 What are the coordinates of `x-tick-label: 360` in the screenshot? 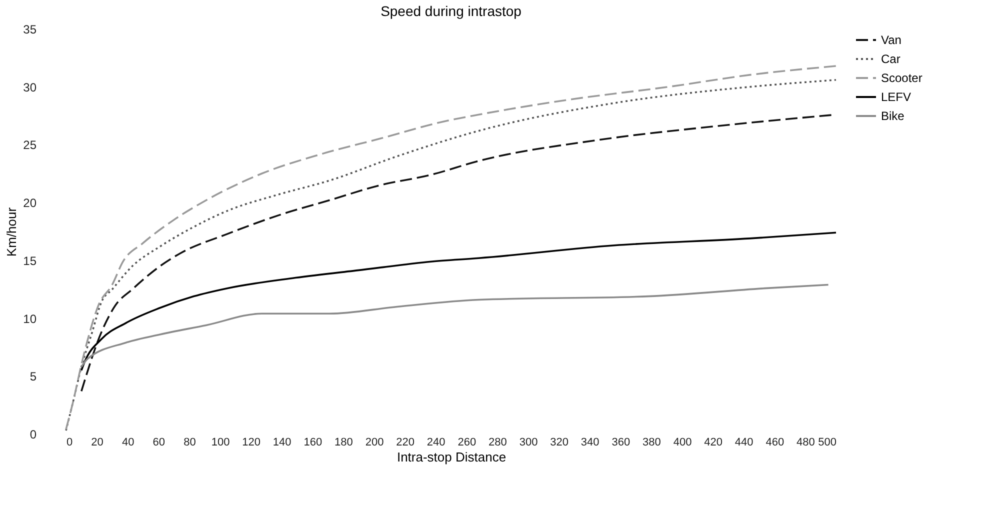 It's located at (621, 442).